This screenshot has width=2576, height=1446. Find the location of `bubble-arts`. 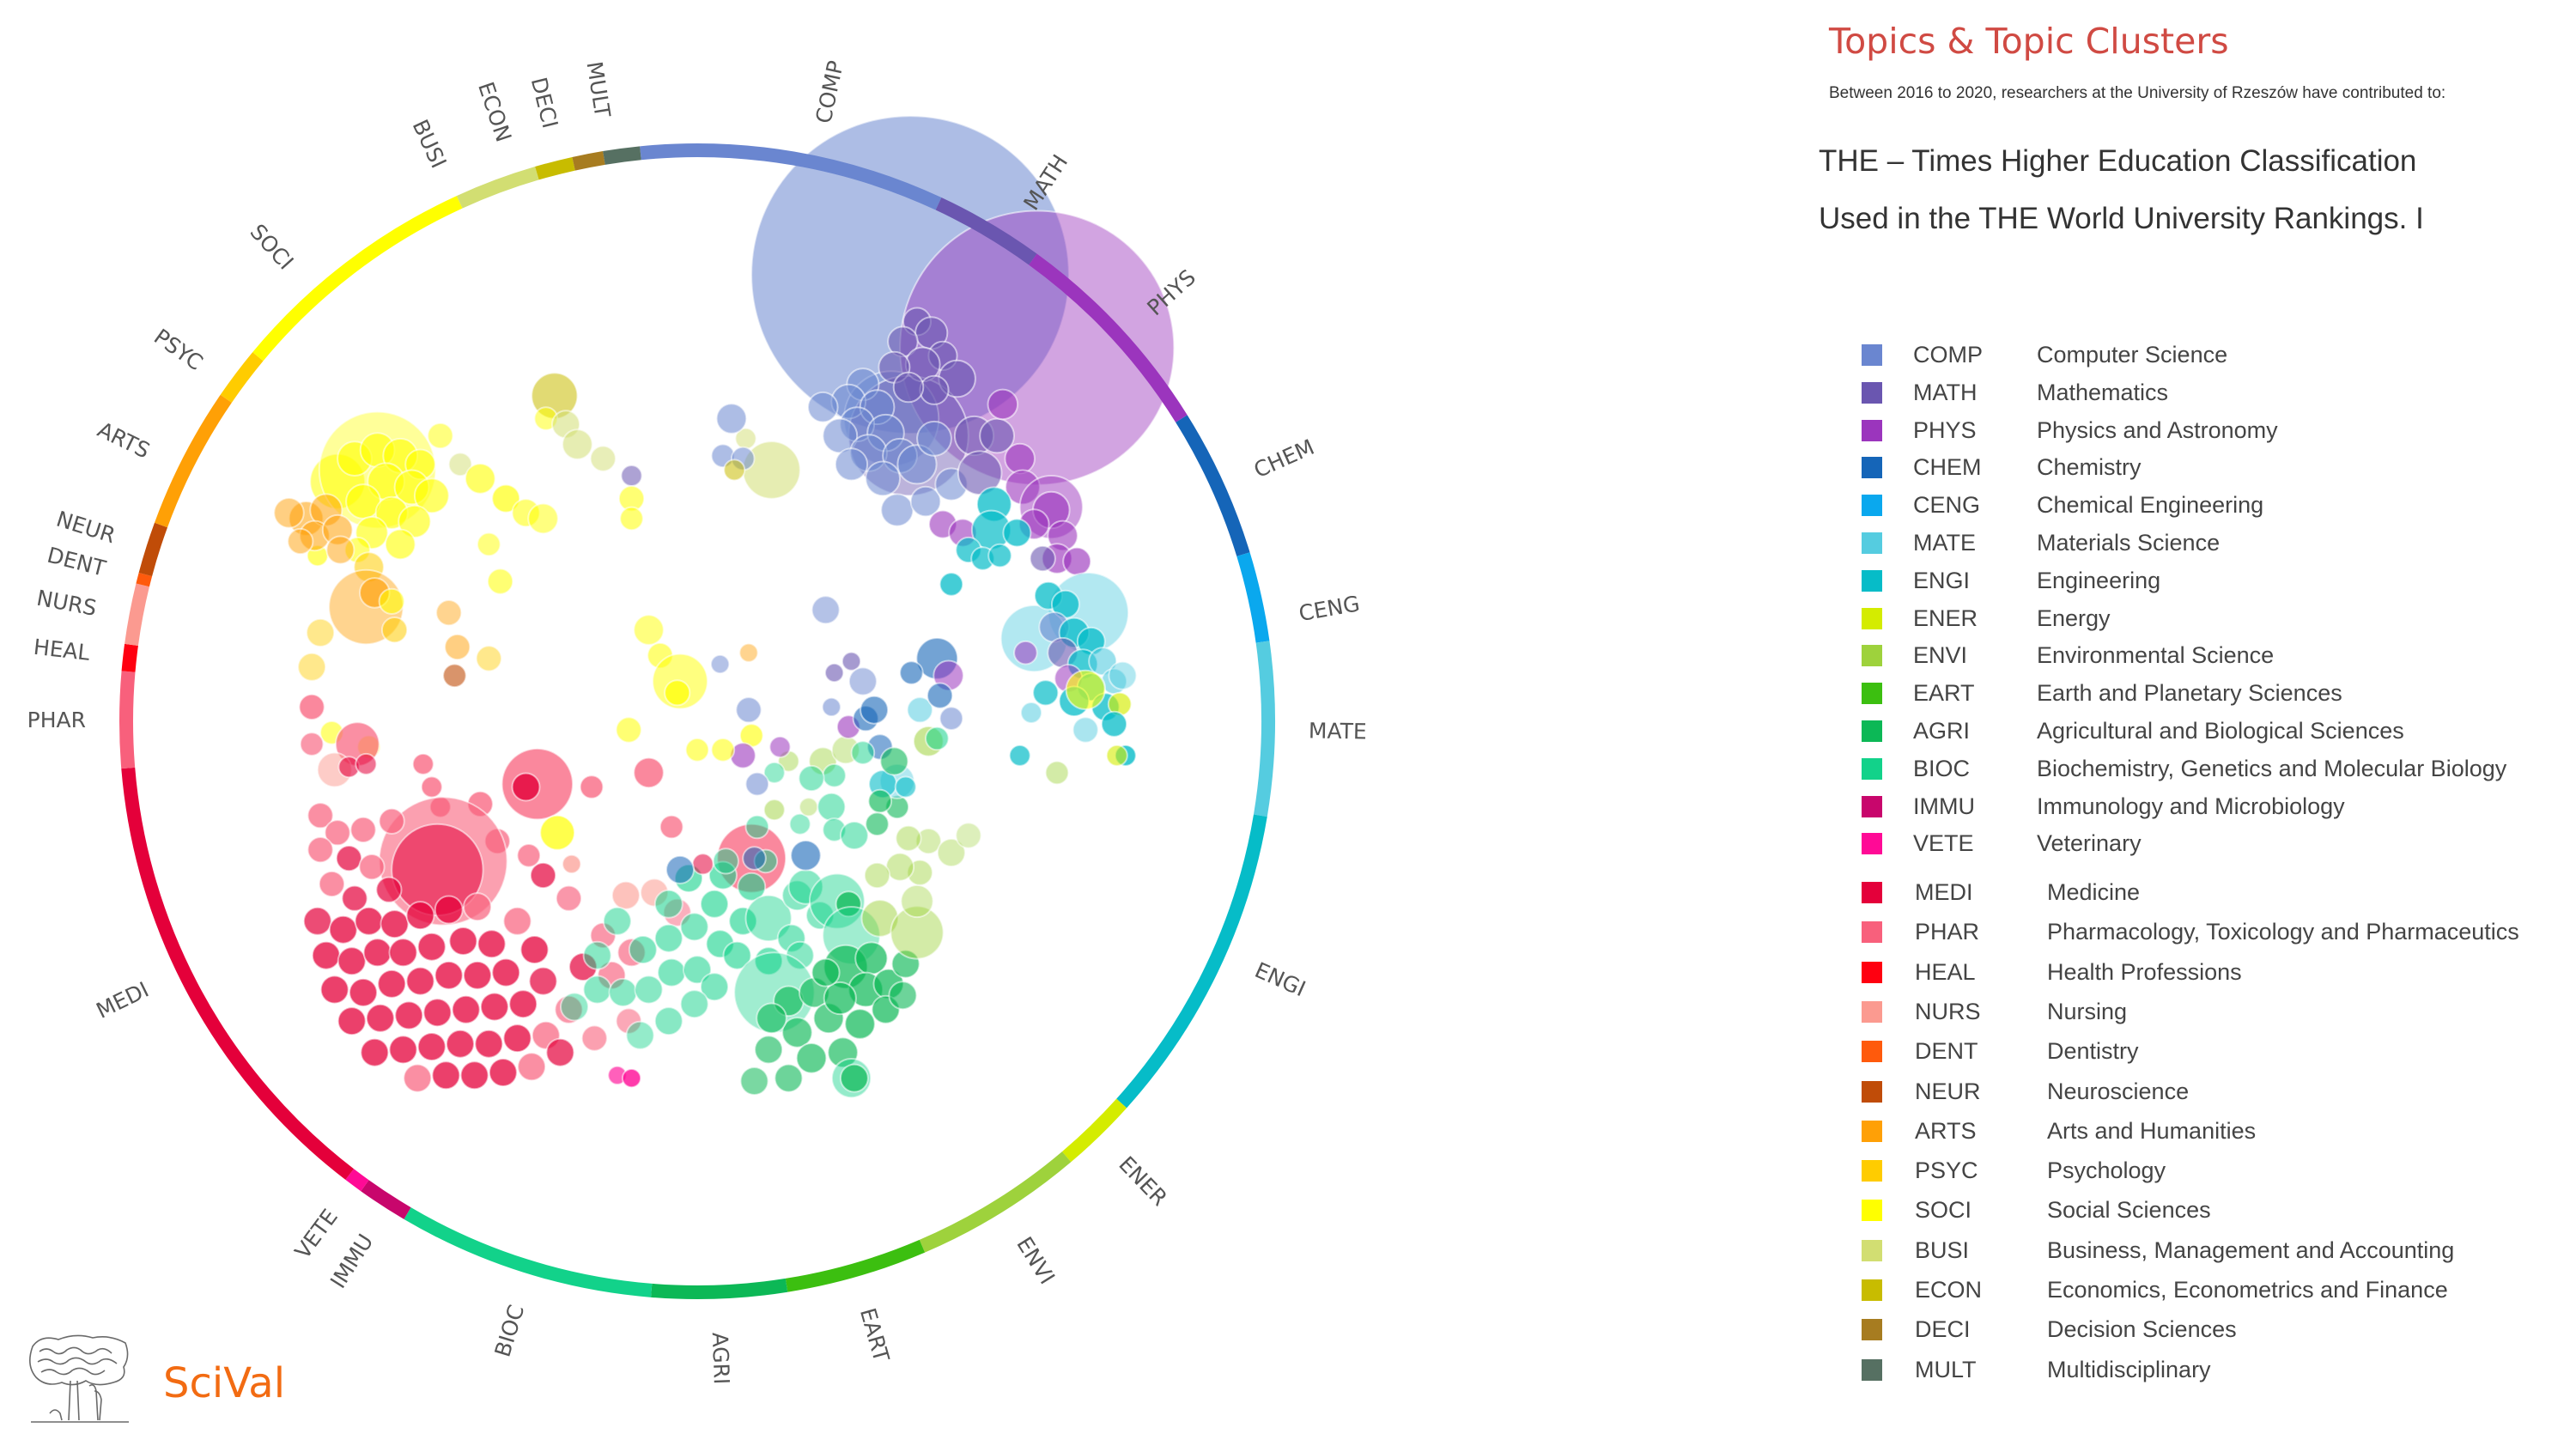

bubble-arts is located at coordinates (449, 613).